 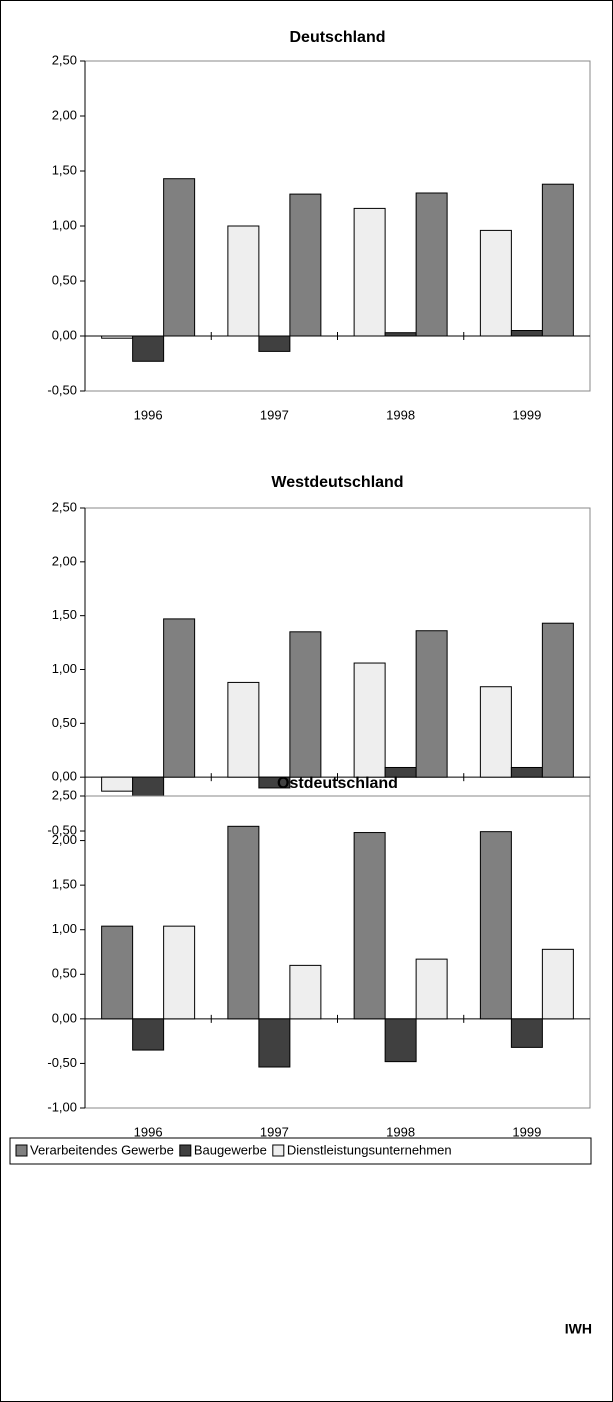 What do you see at coordinates (369, 1149) in the screenshot?
I see `legend-label: Dienstleistungsunternehmen` at bounding box center [369, 1149].